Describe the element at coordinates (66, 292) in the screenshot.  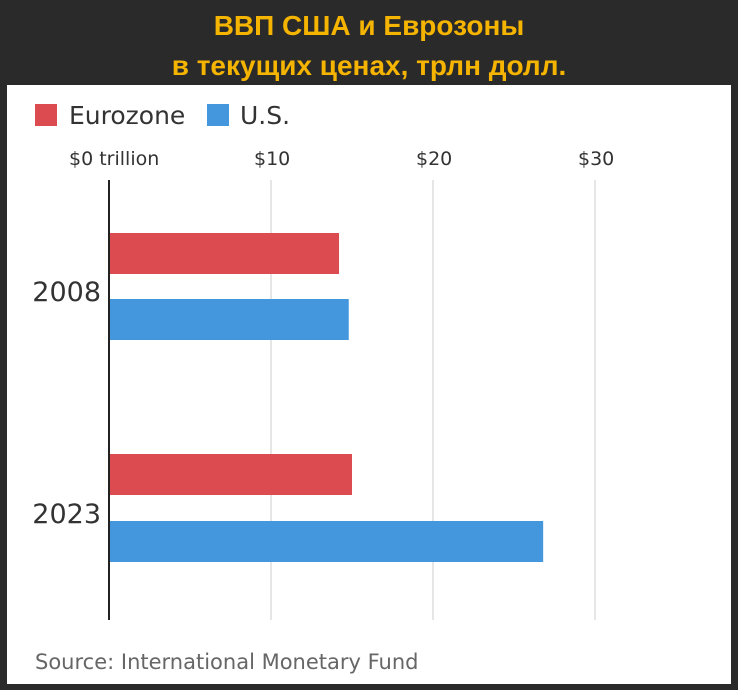
I see `category-label-2008: 2008` at that location.